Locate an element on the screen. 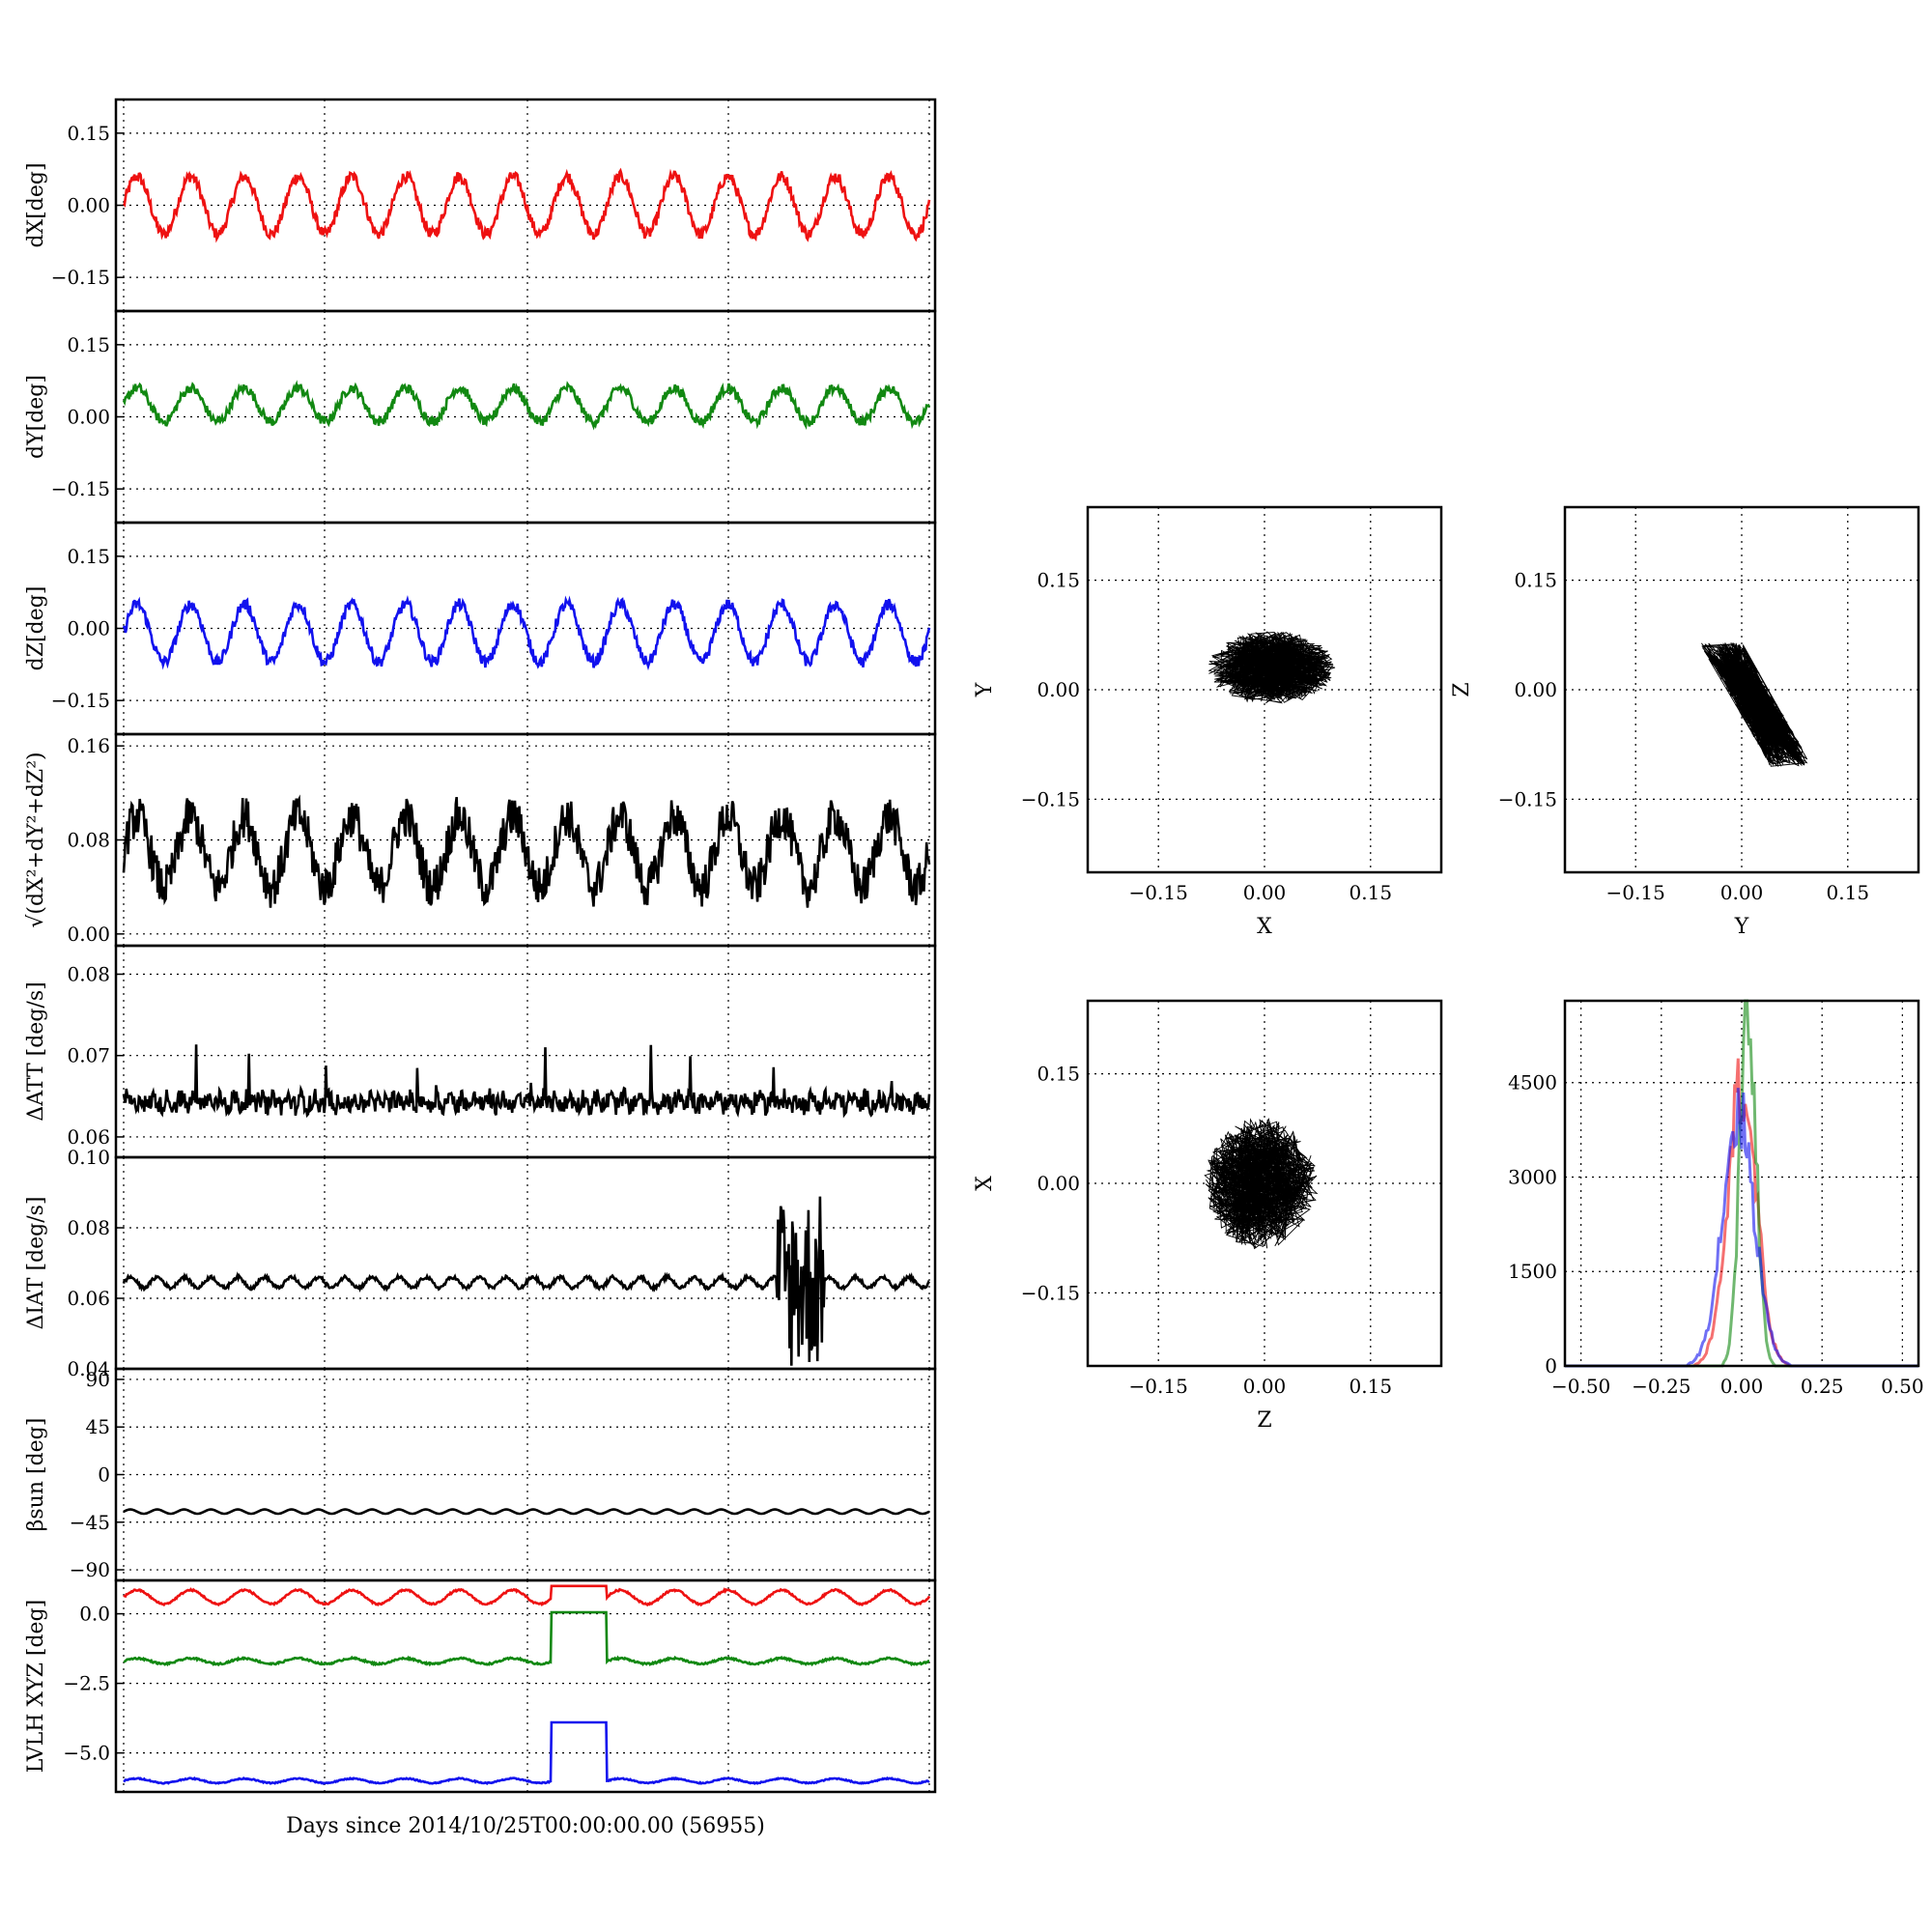 This screenshot has width=1932, height=1932. y-tick-label: −5.0 is located at coordinates (86, 1753).